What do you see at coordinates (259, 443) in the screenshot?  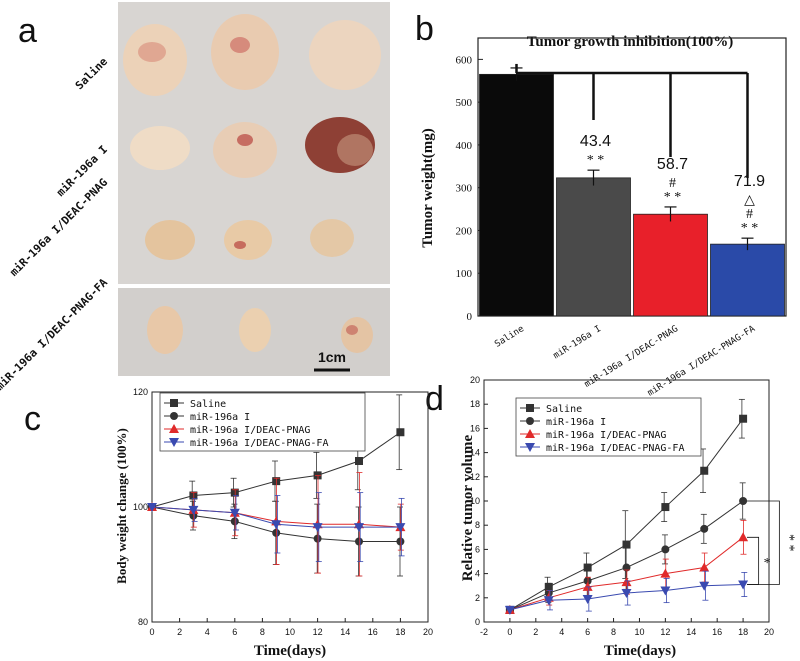 I see `chart-c-legend-label-3: miR-196a I/DEAC-PNAG-FA` at bounding box center [259, 443].